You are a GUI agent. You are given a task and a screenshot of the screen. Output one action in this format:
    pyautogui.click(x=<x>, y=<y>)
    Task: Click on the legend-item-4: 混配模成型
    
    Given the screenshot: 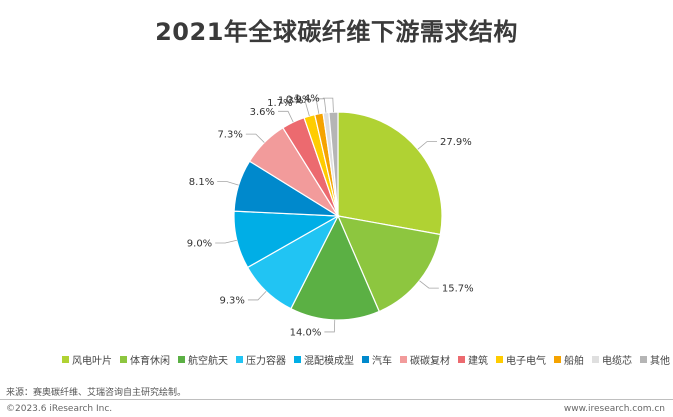 What is the action you would take?
    pyautogui.click(x=324, y=359)
    